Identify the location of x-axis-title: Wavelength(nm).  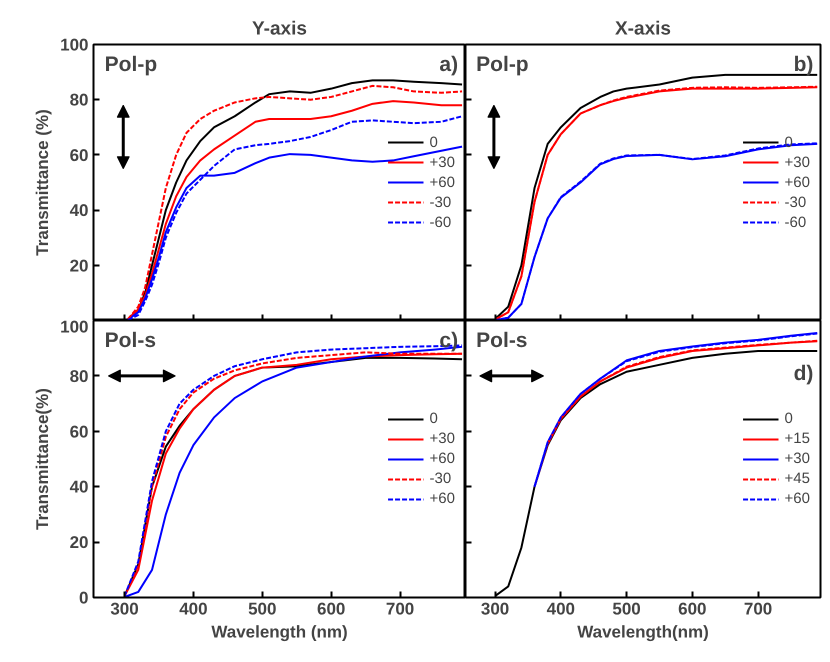
(643, 632).